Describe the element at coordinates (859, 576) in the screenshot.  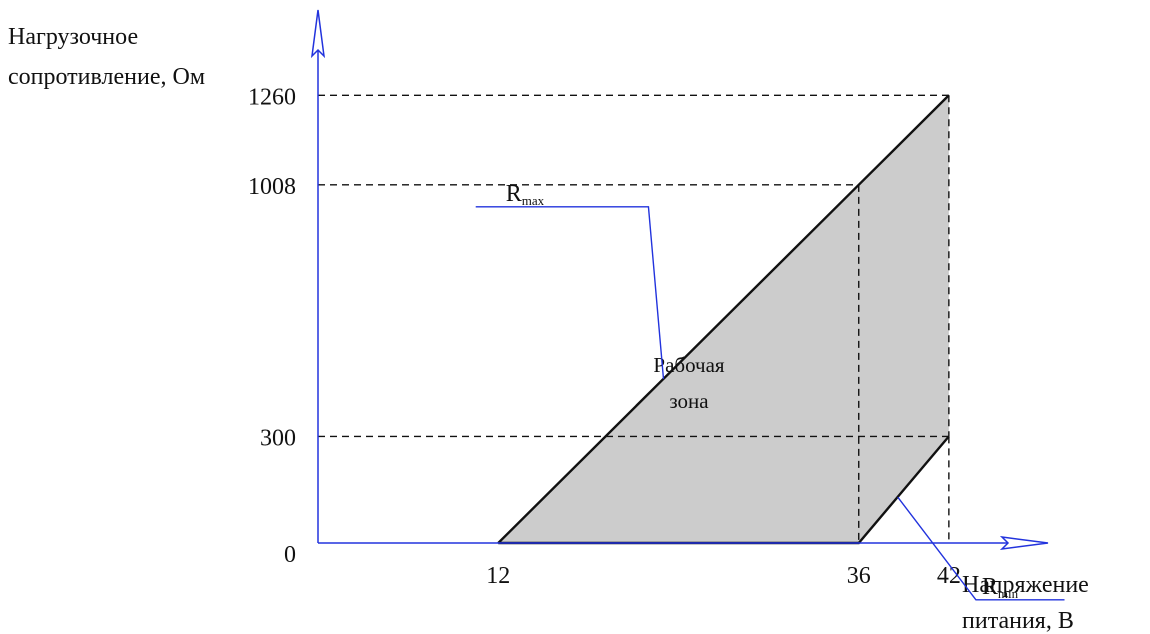
I see `x-tick-label-36: 36` at that location.